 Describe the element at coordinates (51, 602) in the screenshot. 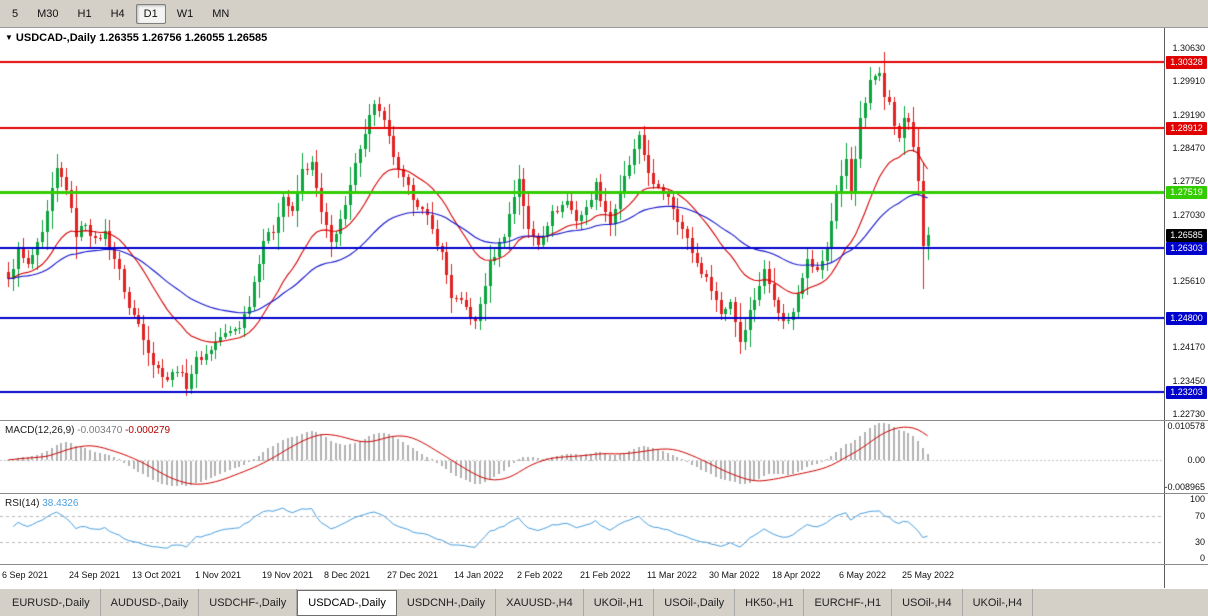

I see `chart-tab-eurusd-daily: EURUSD-,Daily` at that location.